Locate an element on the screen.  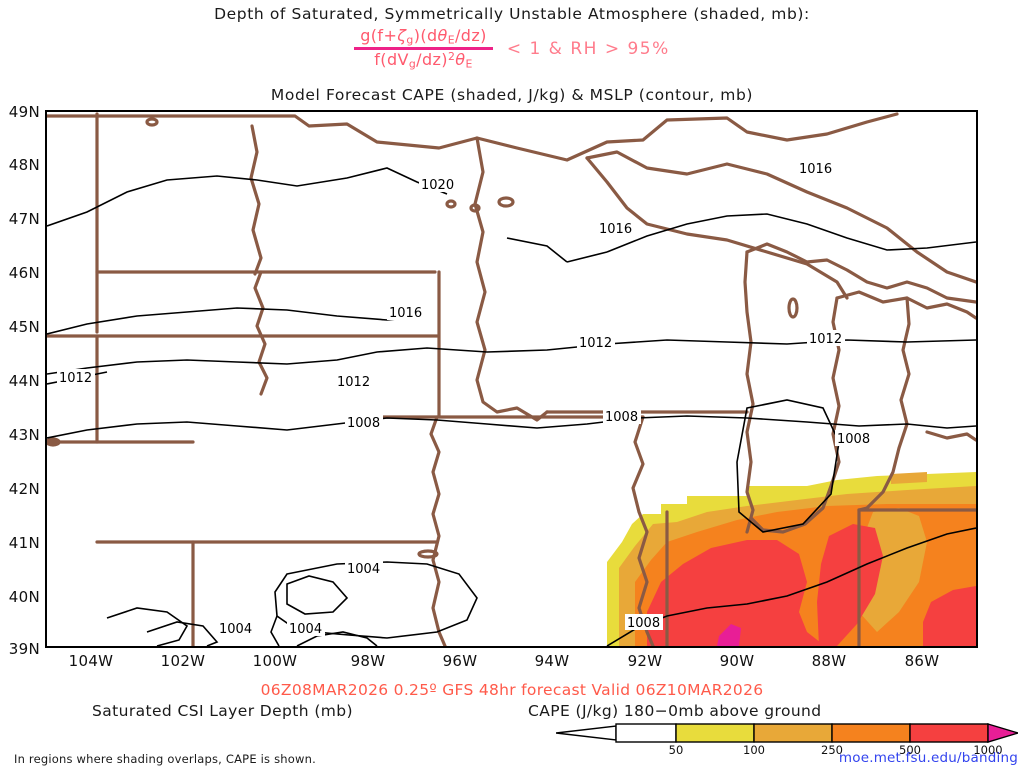
cape-shading-layer is located at coordinates (791, 559).